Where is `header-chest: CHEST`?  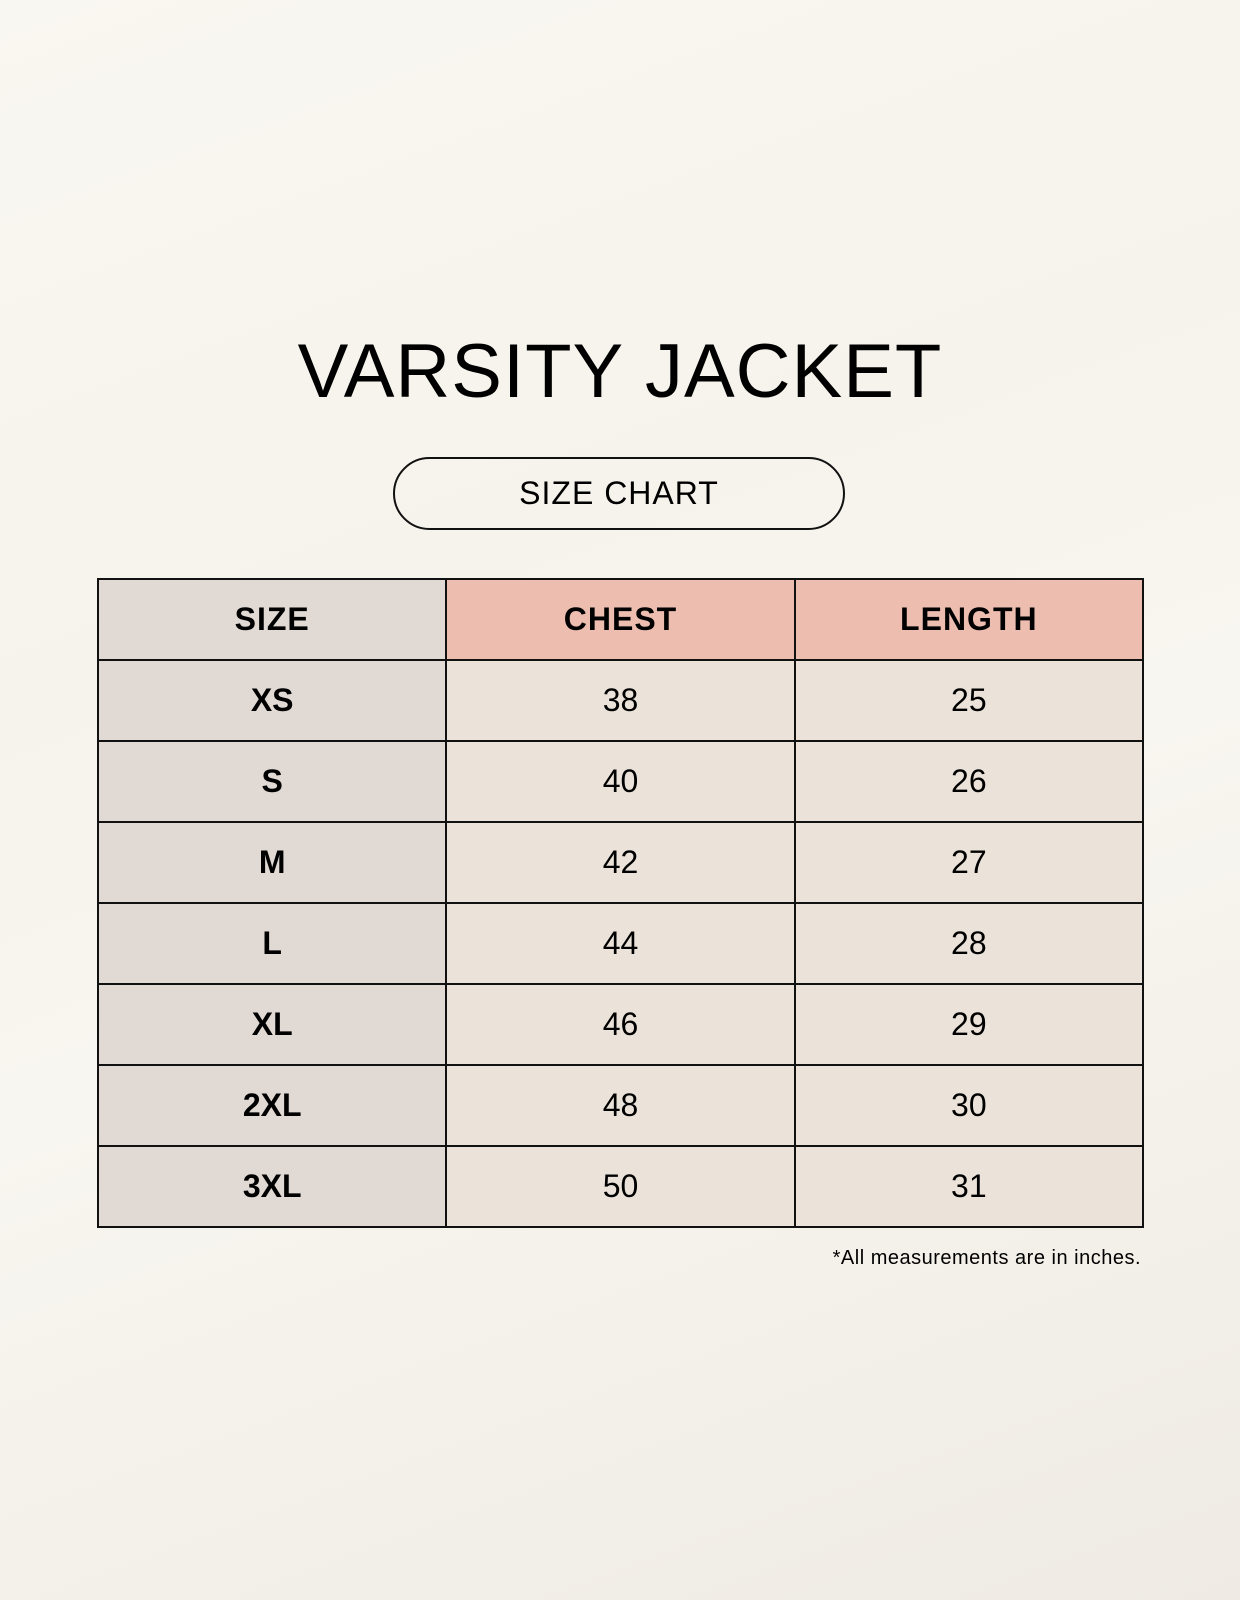
header-chest: CHEST is located at coordinates (620, 619).